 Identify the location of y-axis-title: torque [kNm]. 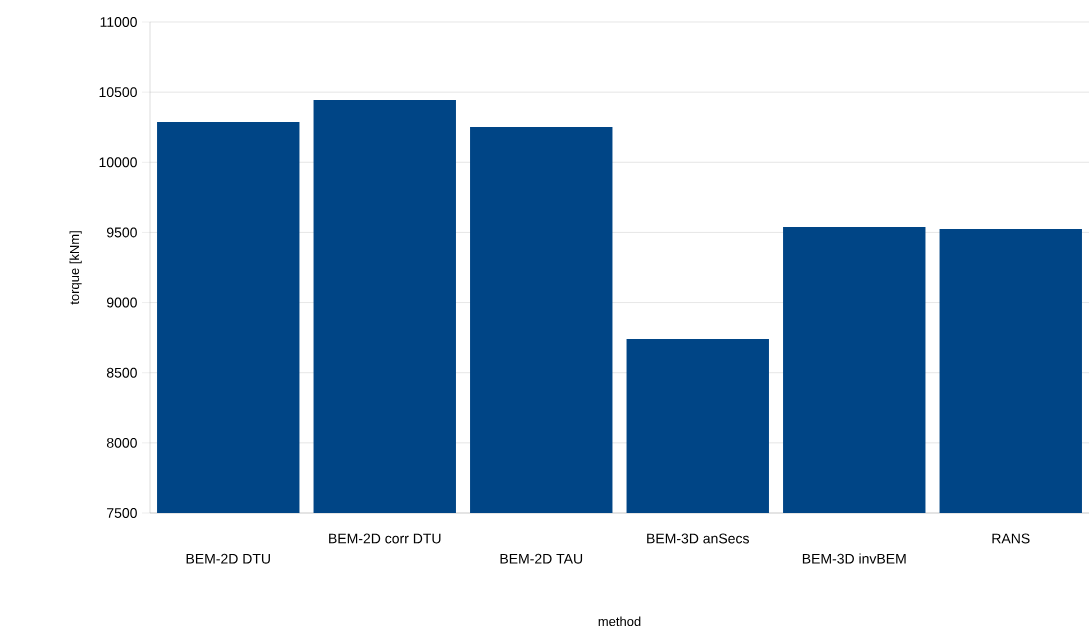
(75, 268).